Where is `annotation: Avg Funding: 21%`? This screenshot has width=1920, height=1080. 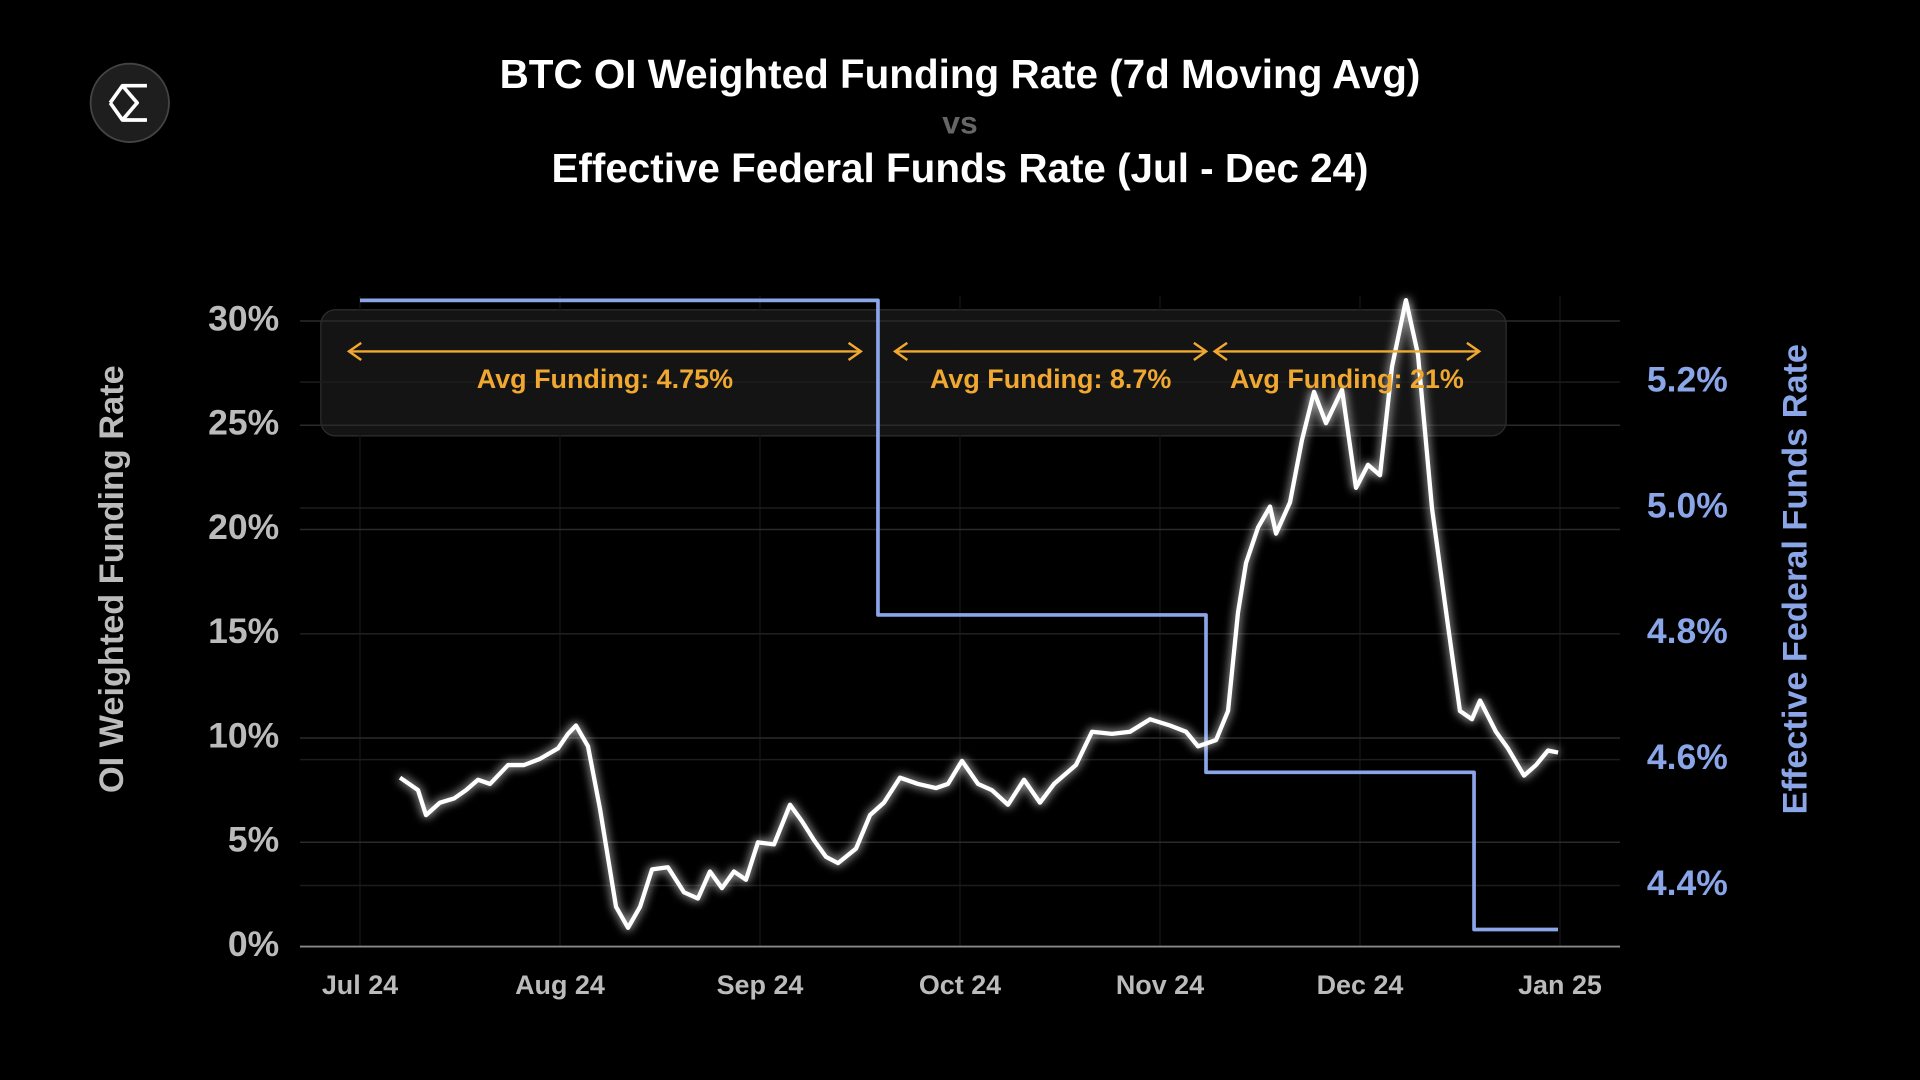
annotation: Avg Funding: 21% is located at coordinates (1347, 367).